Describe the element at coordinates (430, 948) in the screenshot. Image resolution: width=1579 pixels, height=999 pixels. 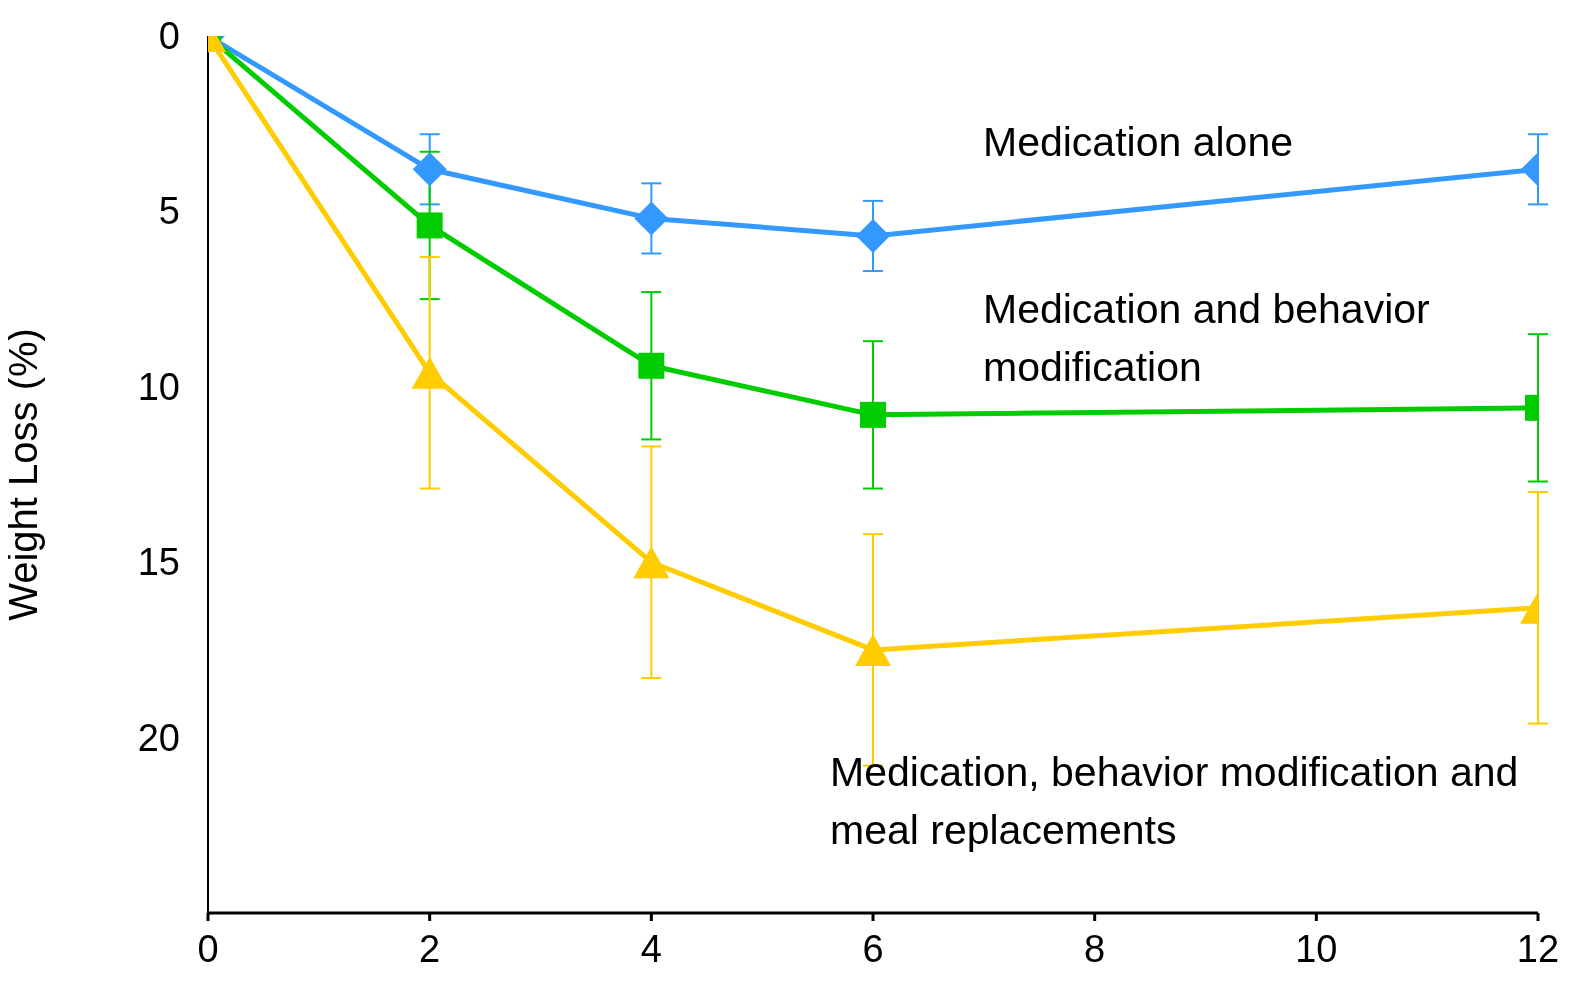
I see `x-tick-label: 2` at that location.